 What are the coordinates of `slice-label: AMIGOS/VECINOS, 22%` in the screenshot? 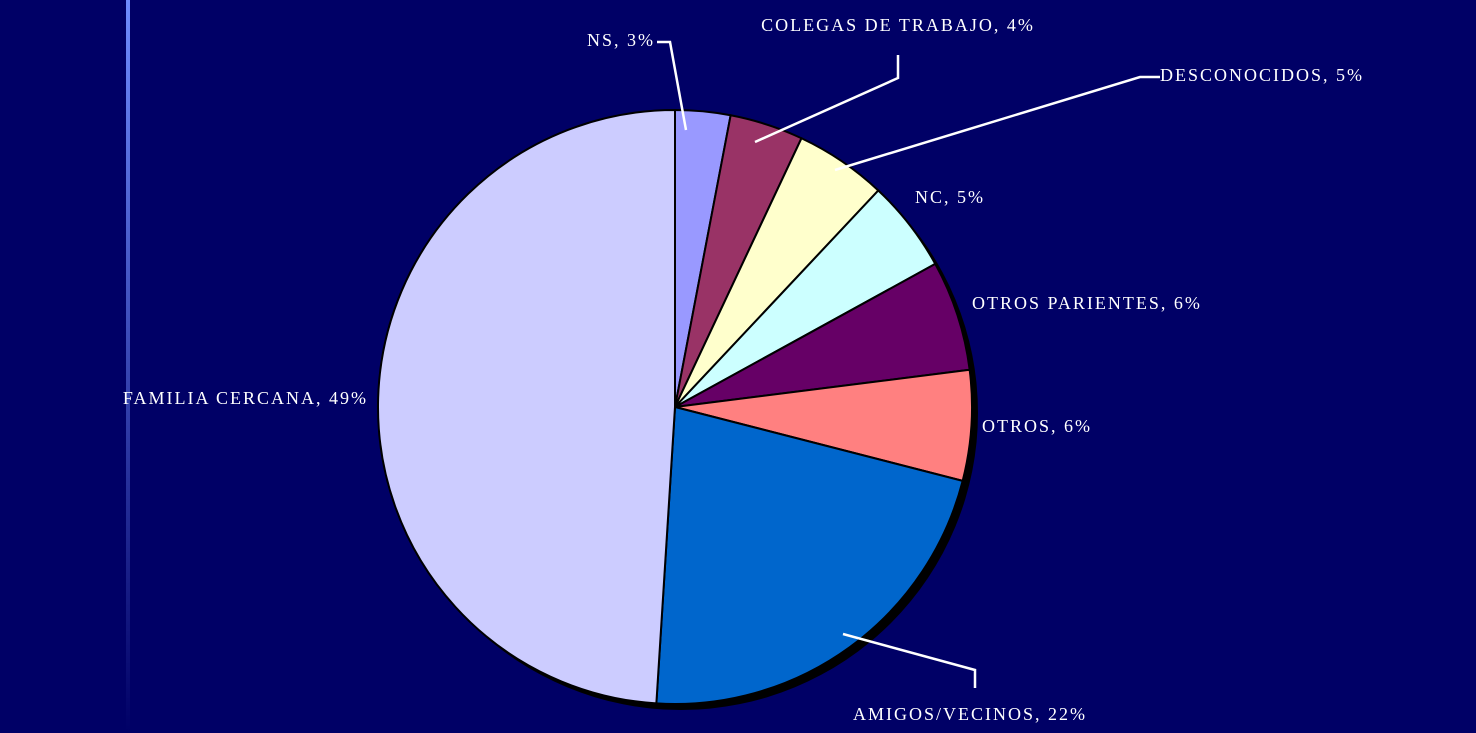 It's located at (970, 714).